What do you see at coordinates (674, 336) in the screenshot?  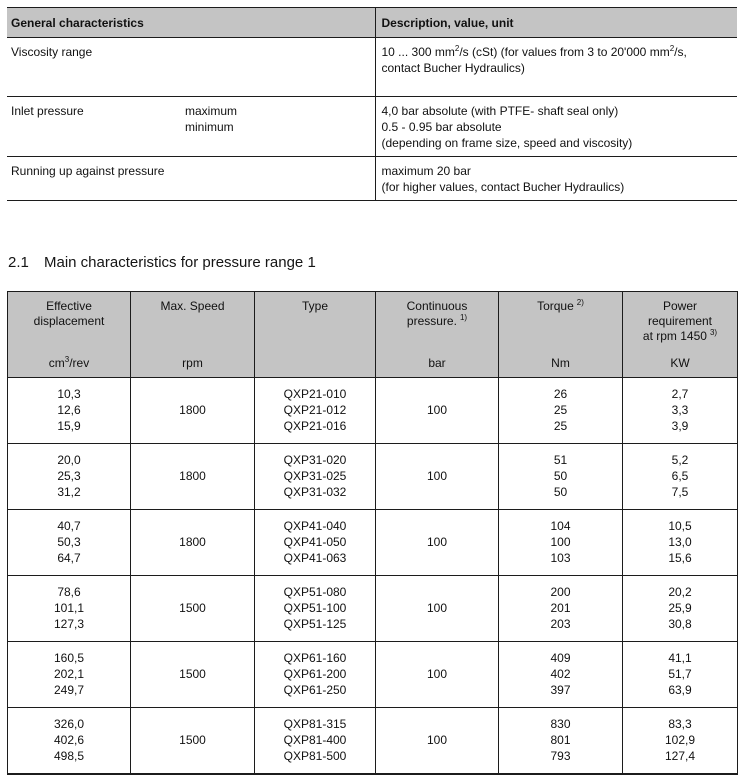 I see `title-text: at rpm 1450` at bounding box center [674, 336].